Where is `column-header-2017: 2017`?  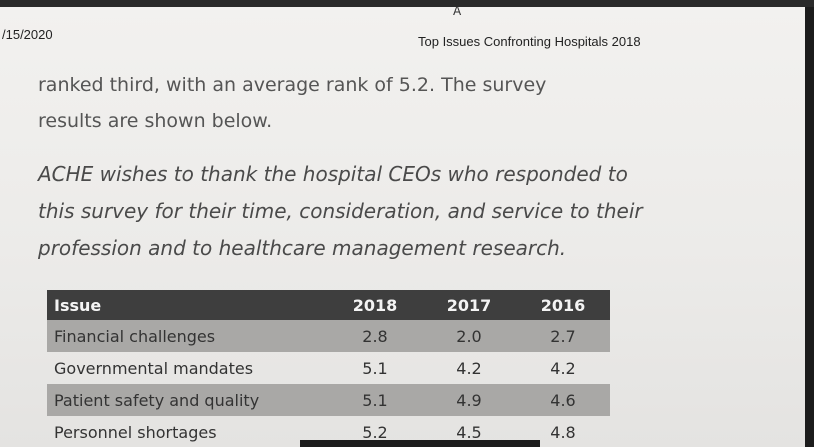
column-header-2017: 2017 is located at coordinates (469, 305).